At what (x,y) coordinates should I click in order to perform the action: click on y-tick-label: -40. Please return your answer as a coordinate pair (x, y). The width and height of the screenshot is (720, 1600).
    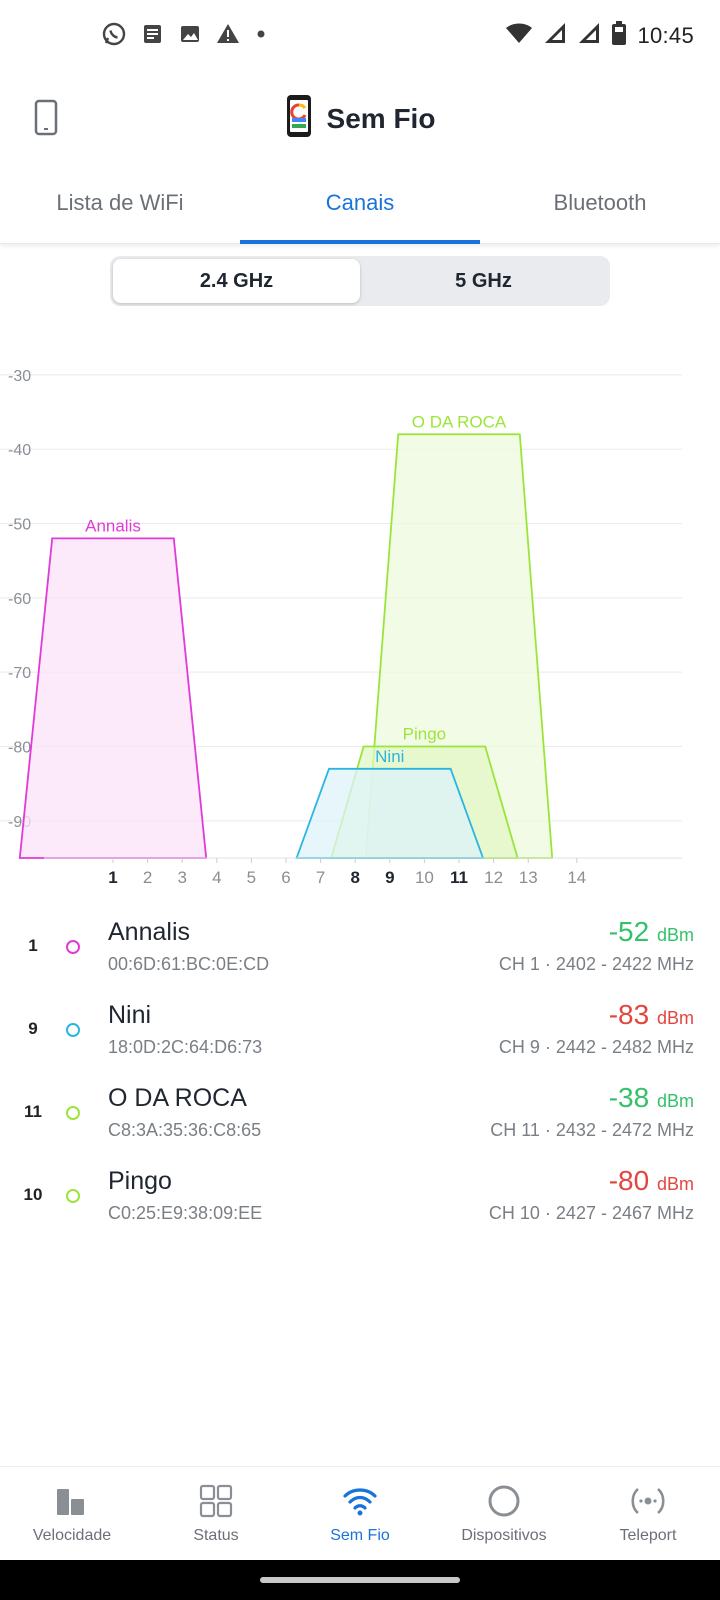
    Looking at the image, I should click on (19, 450).